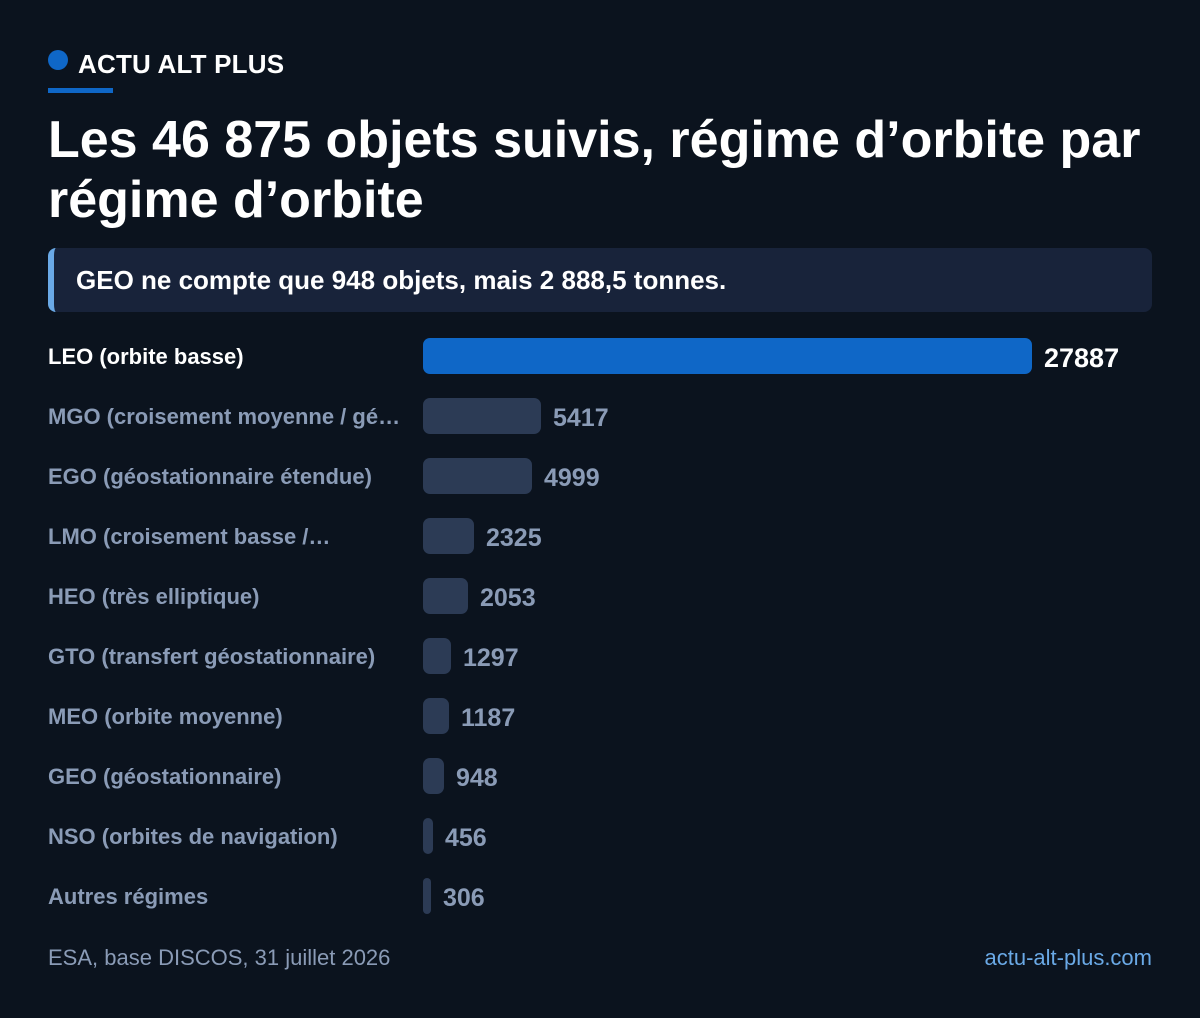  I want to click on category-label: EGO (géostationnaire étendue), so click(210, 476).